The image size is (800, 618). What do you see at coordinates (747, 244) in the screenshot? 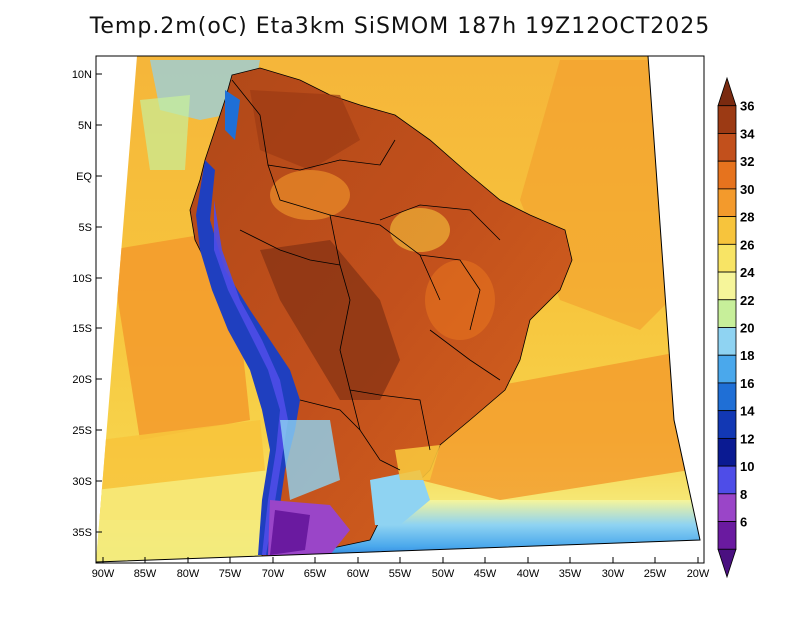
I see `colorbar-label: 26` at bounding box center [747, 244].